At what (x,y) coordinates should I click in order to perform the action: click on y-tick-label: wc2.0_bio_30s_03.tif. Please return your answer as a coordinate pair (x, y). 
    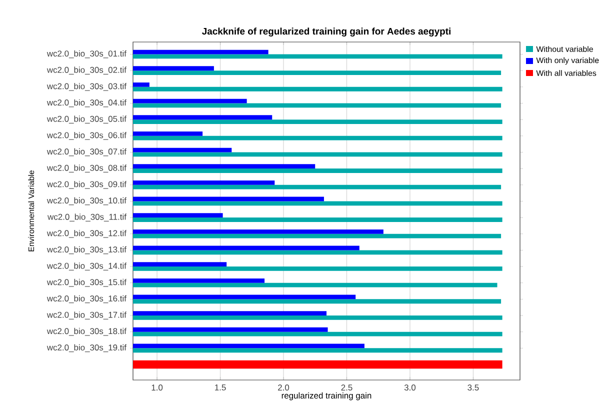
    Looking at the image, I should click on (86, 86).